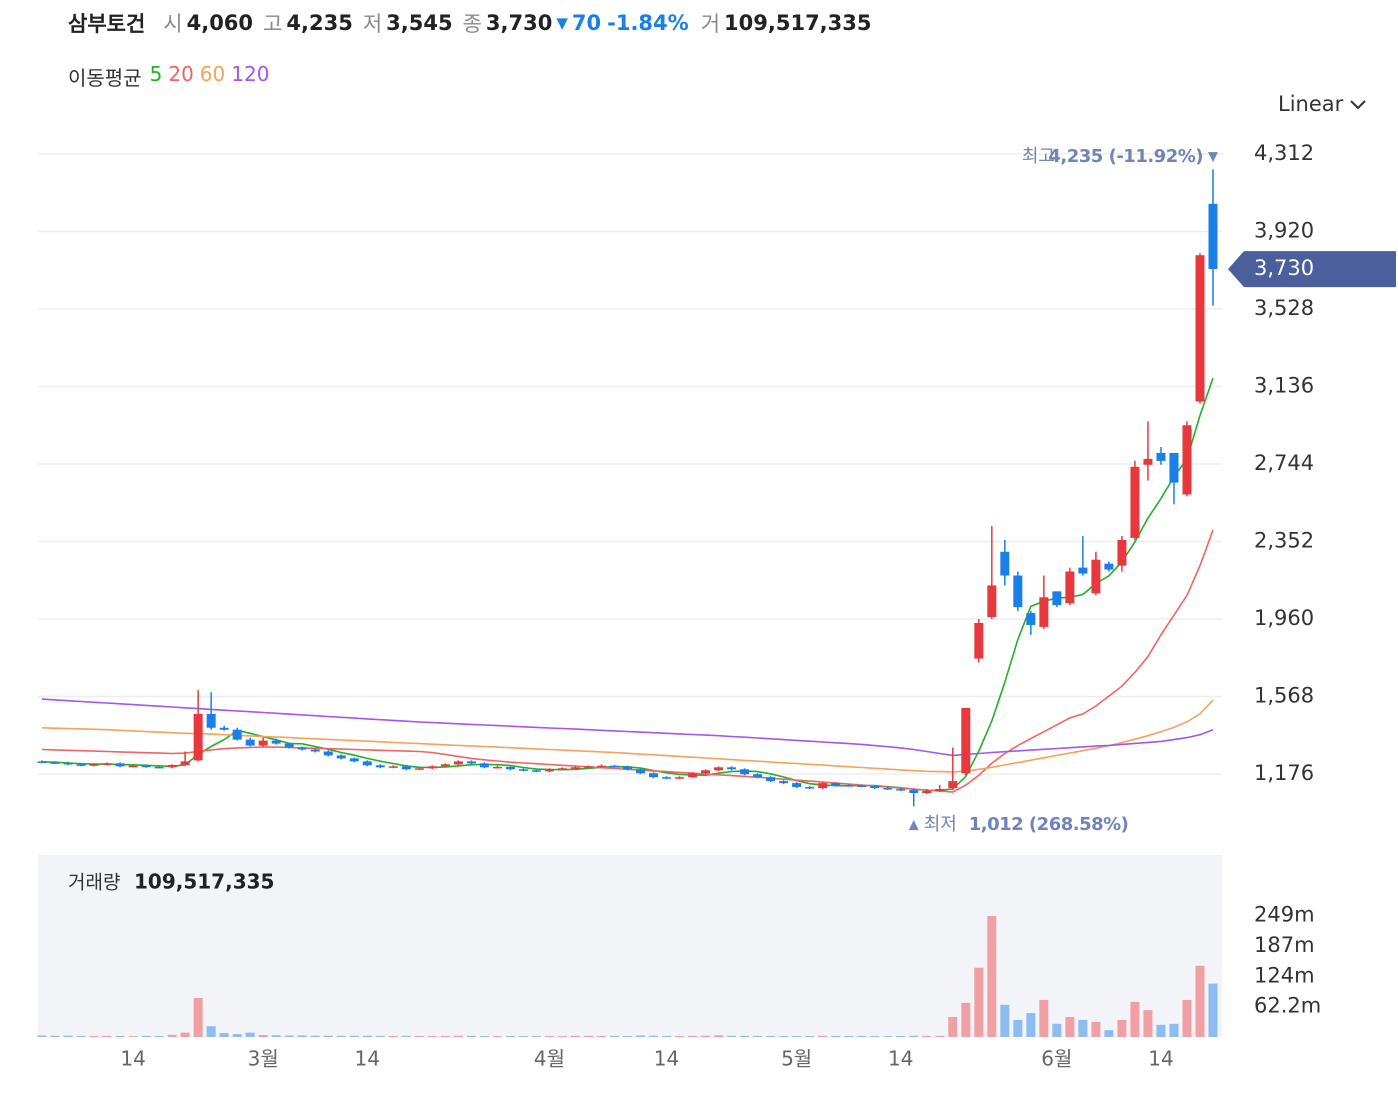 The height and width of the screenshot is (1106, 1398). What do you see at coordinates (1284, 463) in the screenshot?
I see `y-tick-label: 2,744` at bounding box center [1284, 463].